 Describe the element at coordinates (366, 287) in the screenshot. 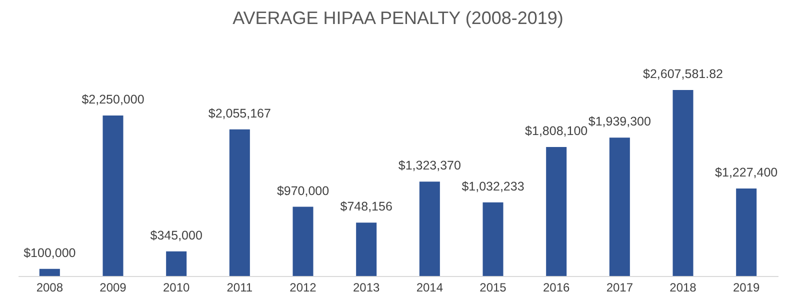

I see `x-tick-label: 2013` at that location.